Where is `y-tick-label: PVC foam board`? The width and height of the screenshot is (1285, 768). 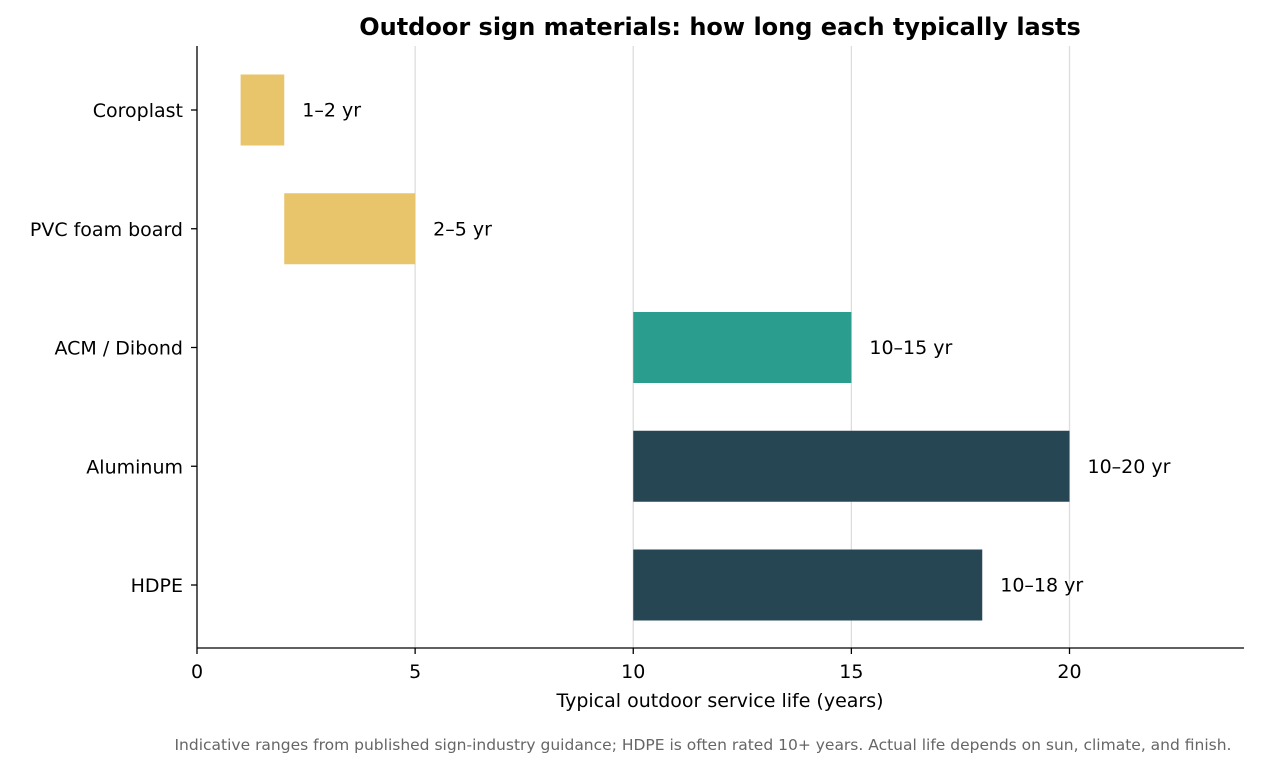 y-tick-label: PVC foam board is located at coordinates (106, 230).